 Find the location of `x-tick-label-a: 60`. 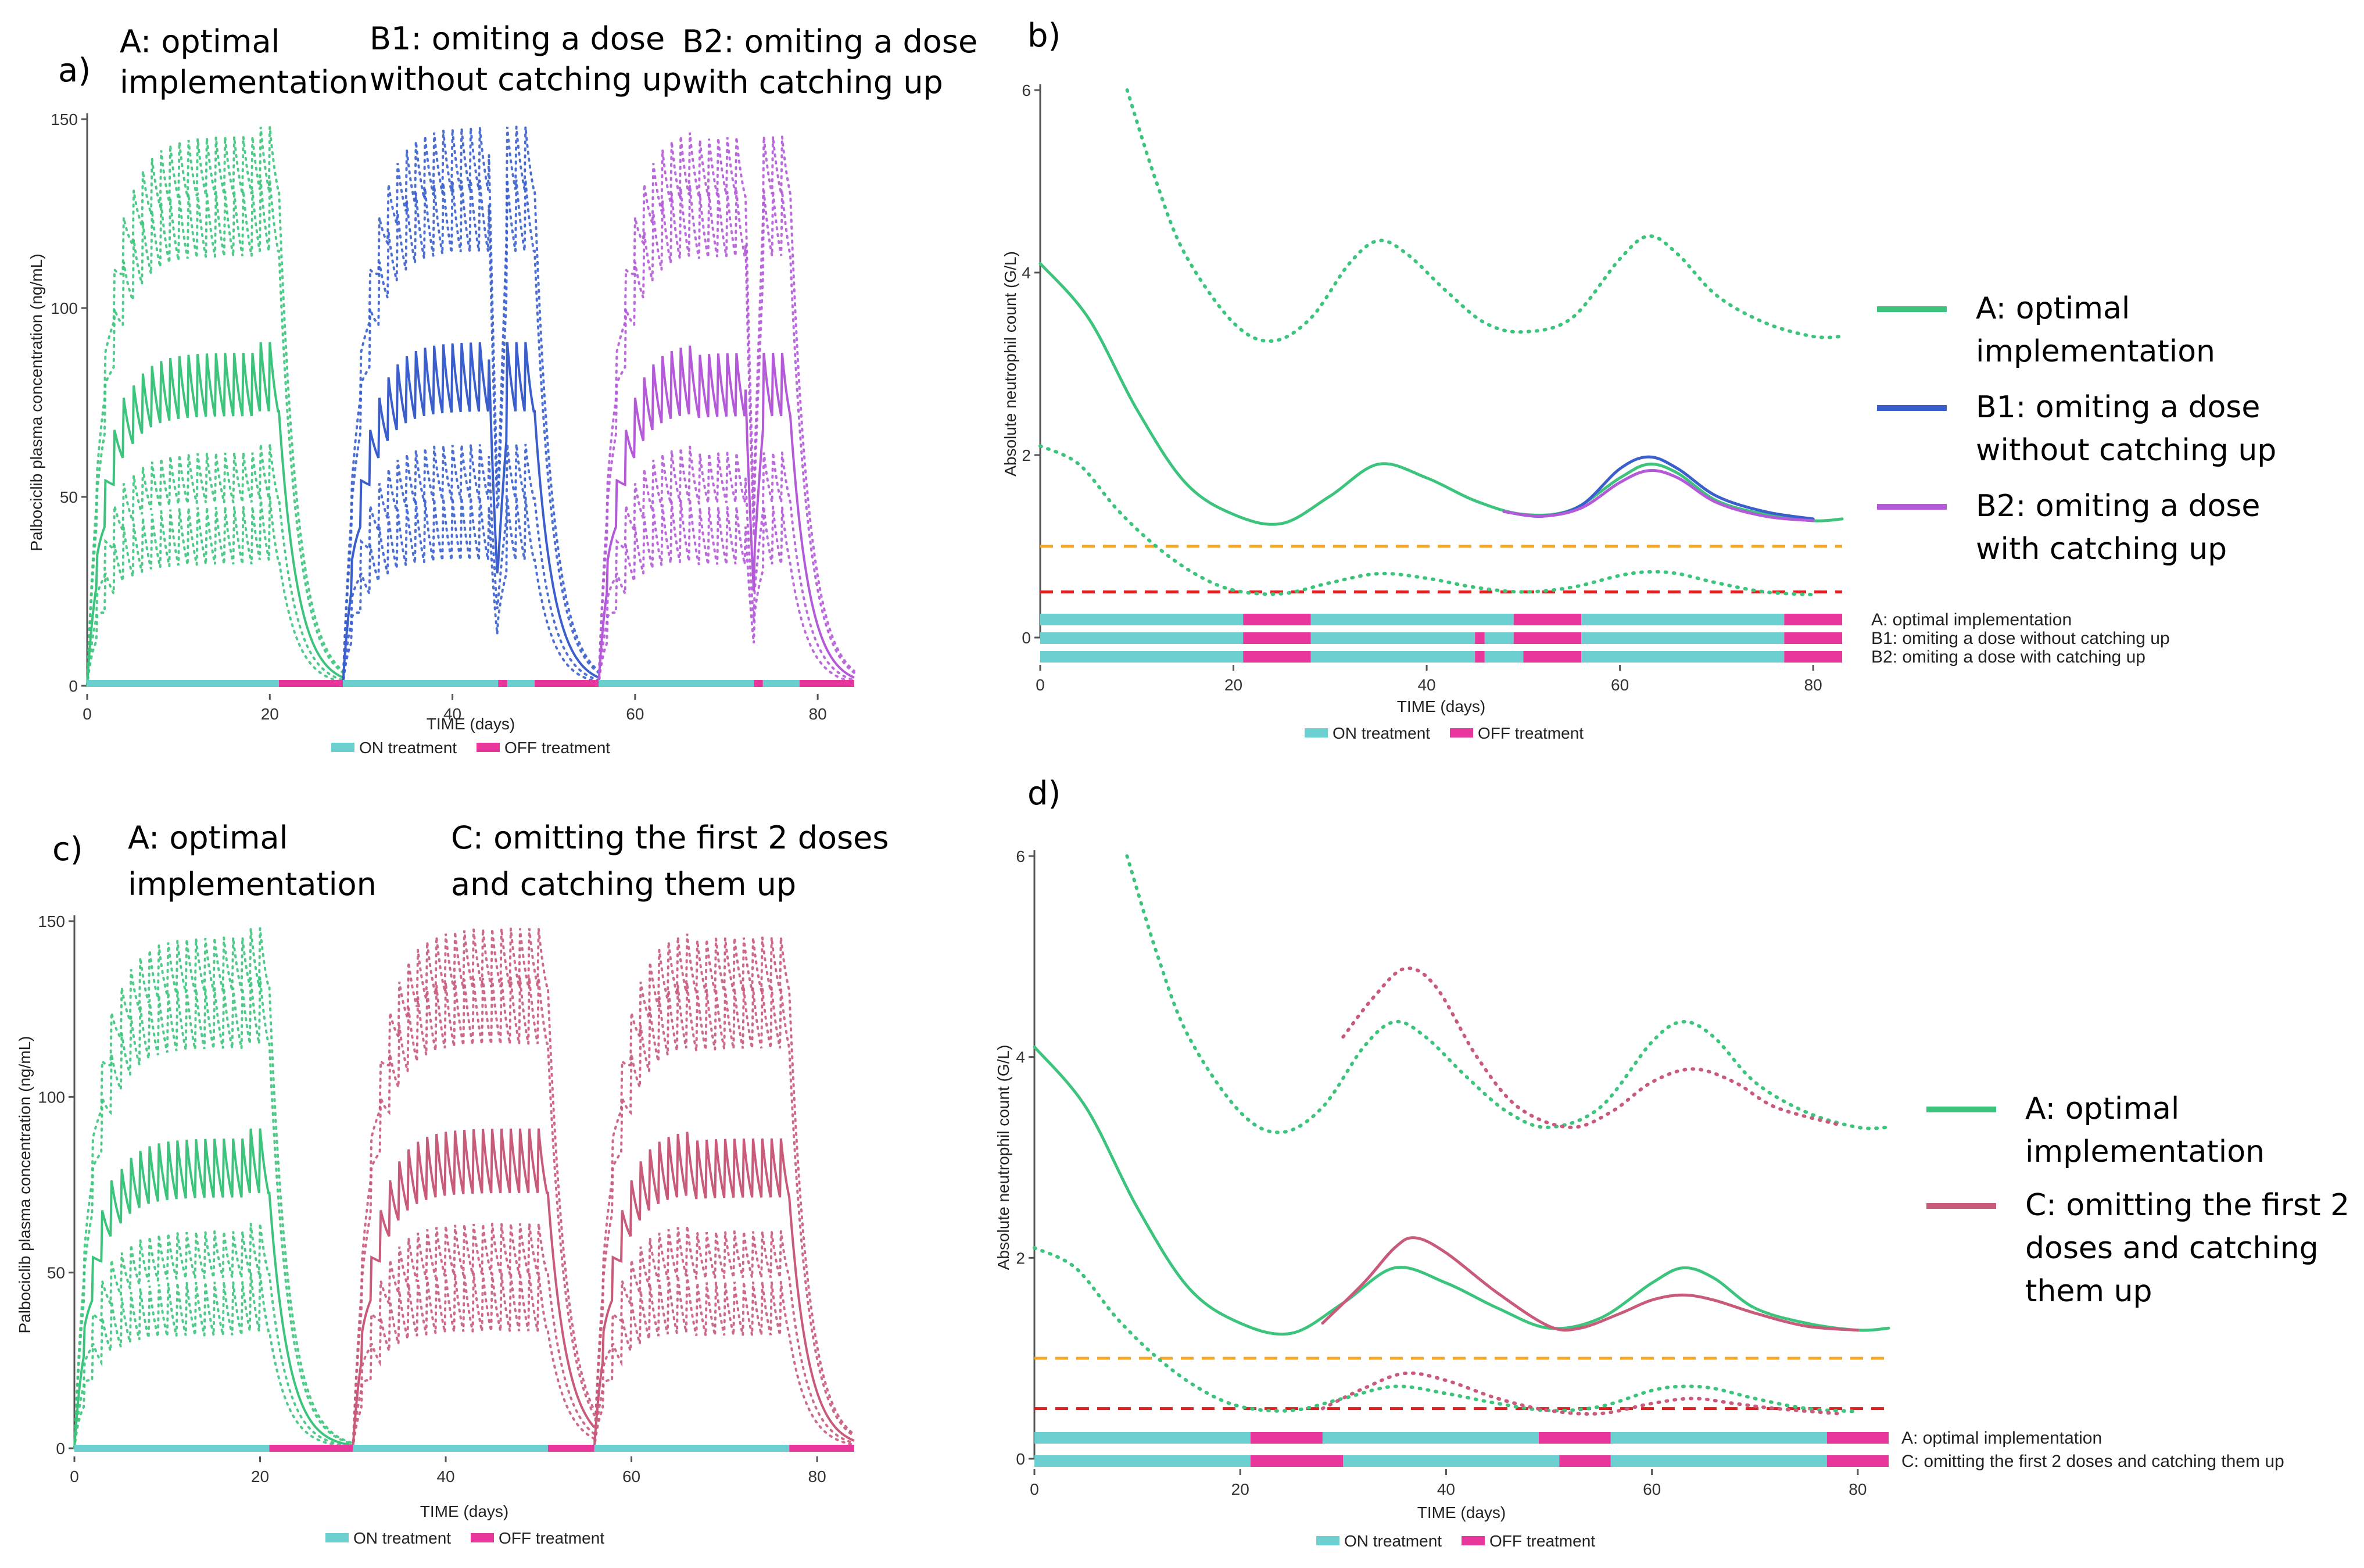

x-tick-label-a: 60 is located at coordinates (635, 714).